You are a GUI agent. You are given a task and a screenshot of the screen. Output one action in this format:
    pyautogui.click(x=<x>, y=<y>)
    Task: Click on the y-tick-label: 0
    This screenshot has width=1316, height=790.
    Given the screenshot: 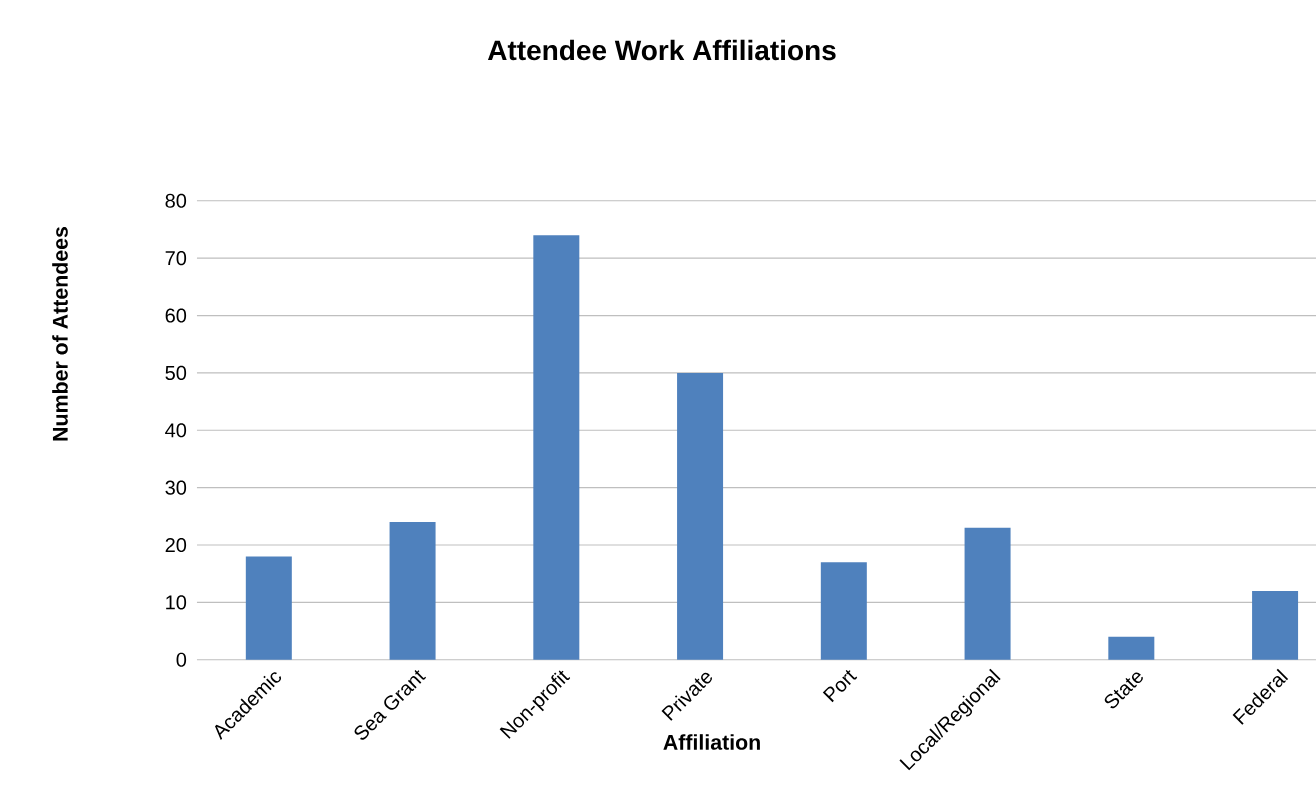 What is the action you would take?
    pyautogui.click(x=181, y=659)
    